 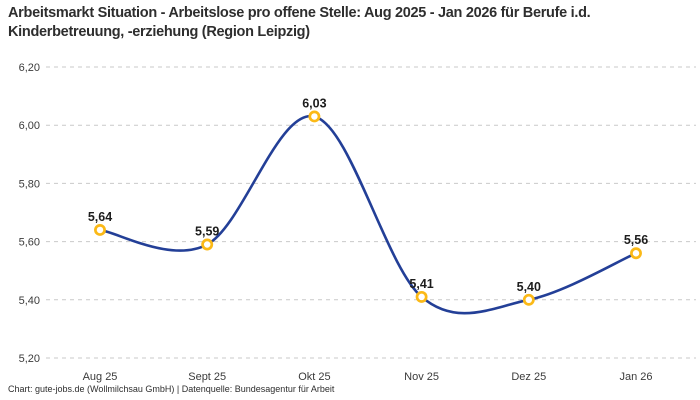 What do you see at coordinates (29, 301) in the screenshot?
I see `y-tick-label: 5,40` at bounding box center [29, 301].